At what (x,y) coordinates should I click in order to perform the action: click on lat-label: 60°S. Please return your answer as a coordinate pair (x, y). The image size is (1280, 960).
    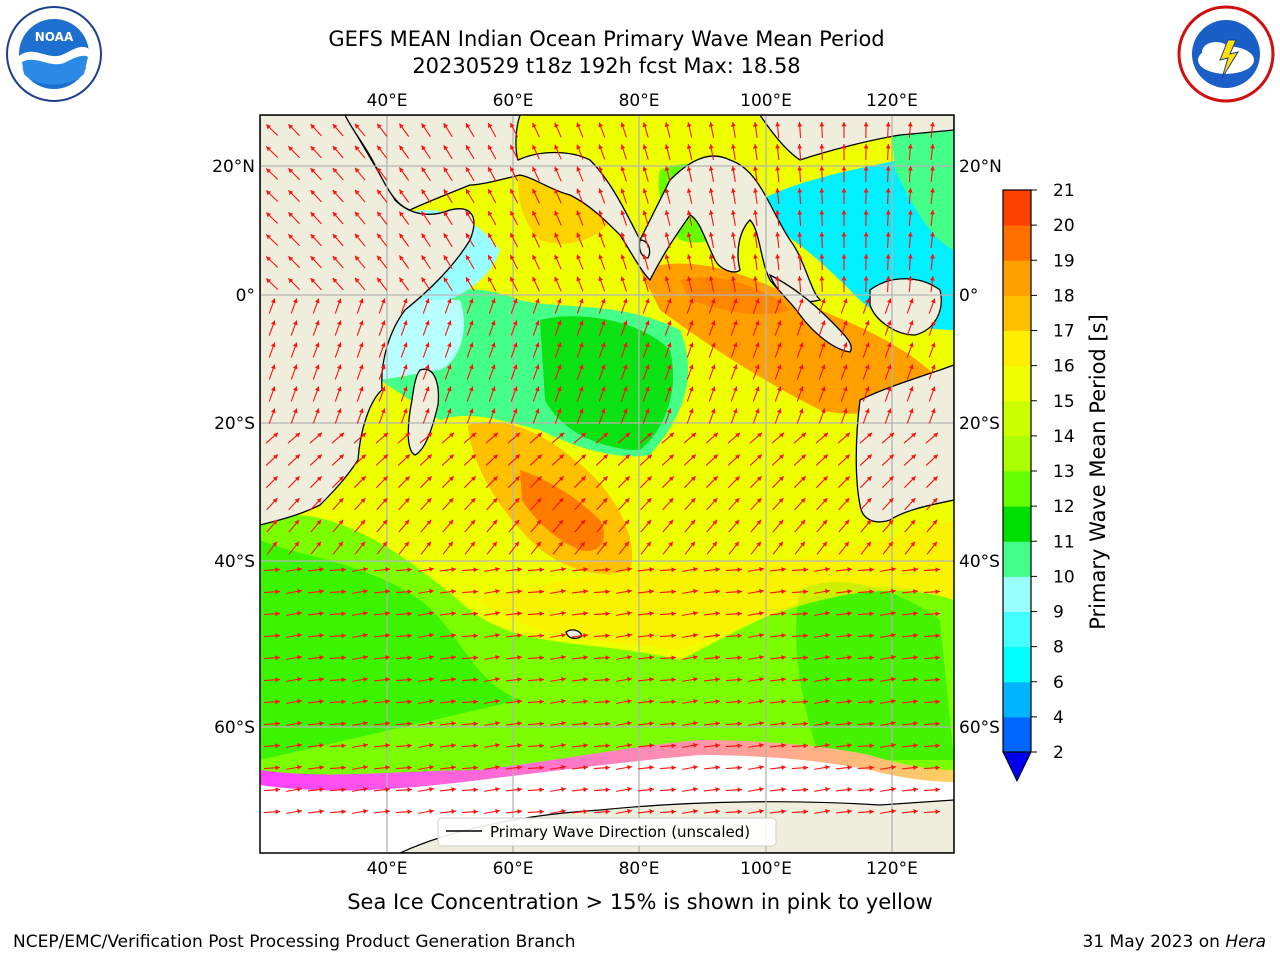
    Looking at the image, I should click on (979, 728).